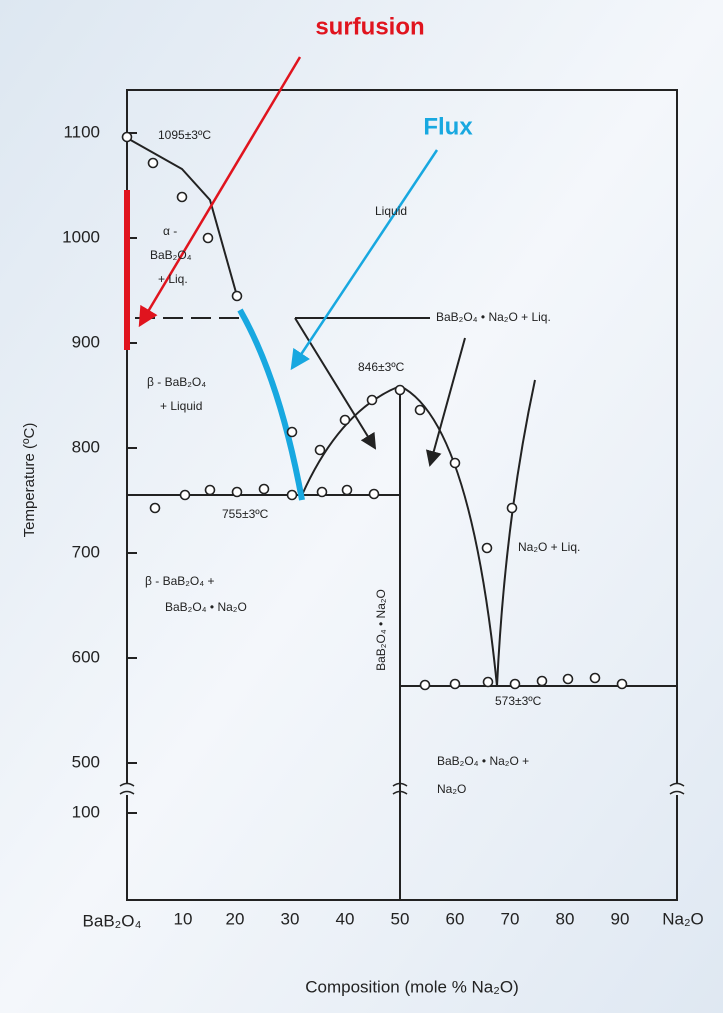 This screenshot has width=723, height=1013. I want to click on x-tick-label: 80, so click(565, 918).